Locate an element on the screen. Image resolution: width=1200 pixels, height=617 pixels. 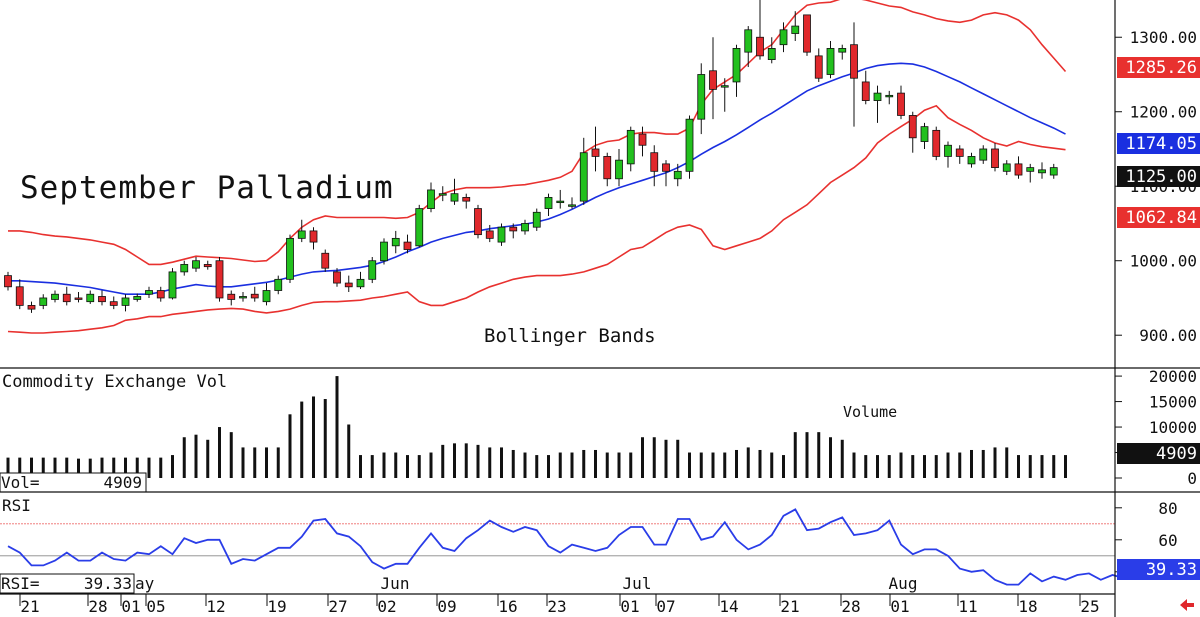
x-tick-label: 25 is located at coordinates (1089, 606).